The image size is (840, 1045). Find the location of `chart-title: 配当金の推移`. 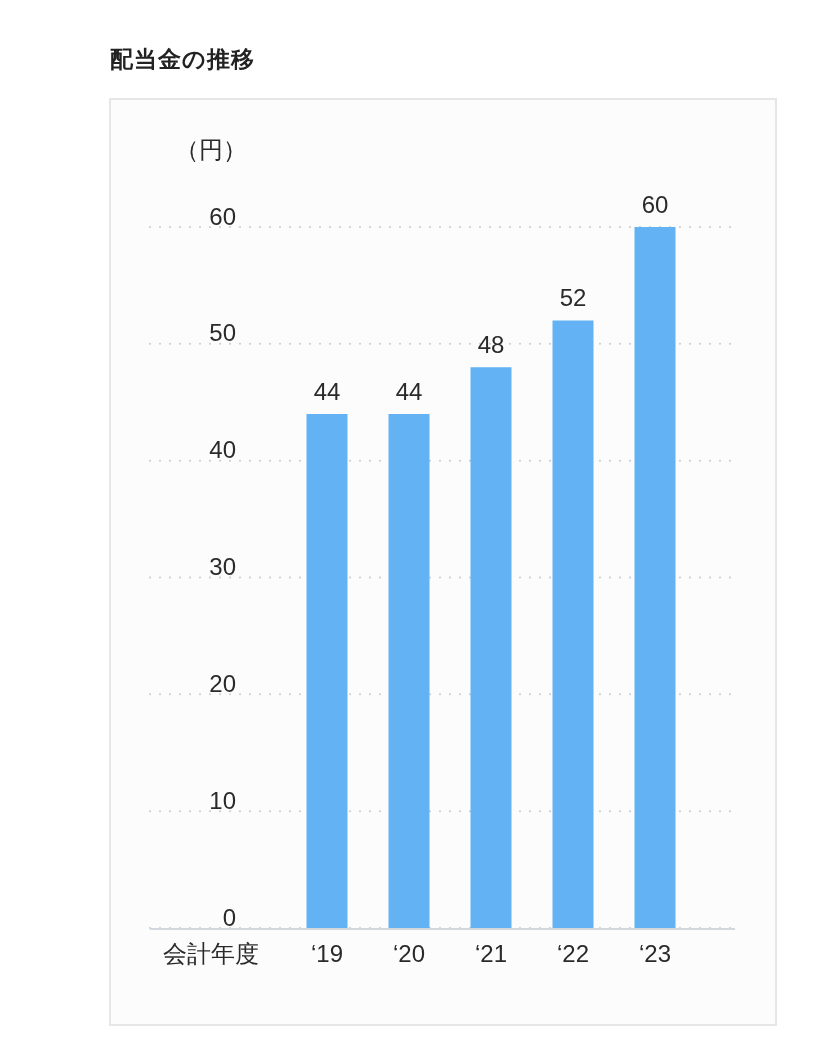

chart-title: 配当金の推移 is located at coordinates (182, 59).